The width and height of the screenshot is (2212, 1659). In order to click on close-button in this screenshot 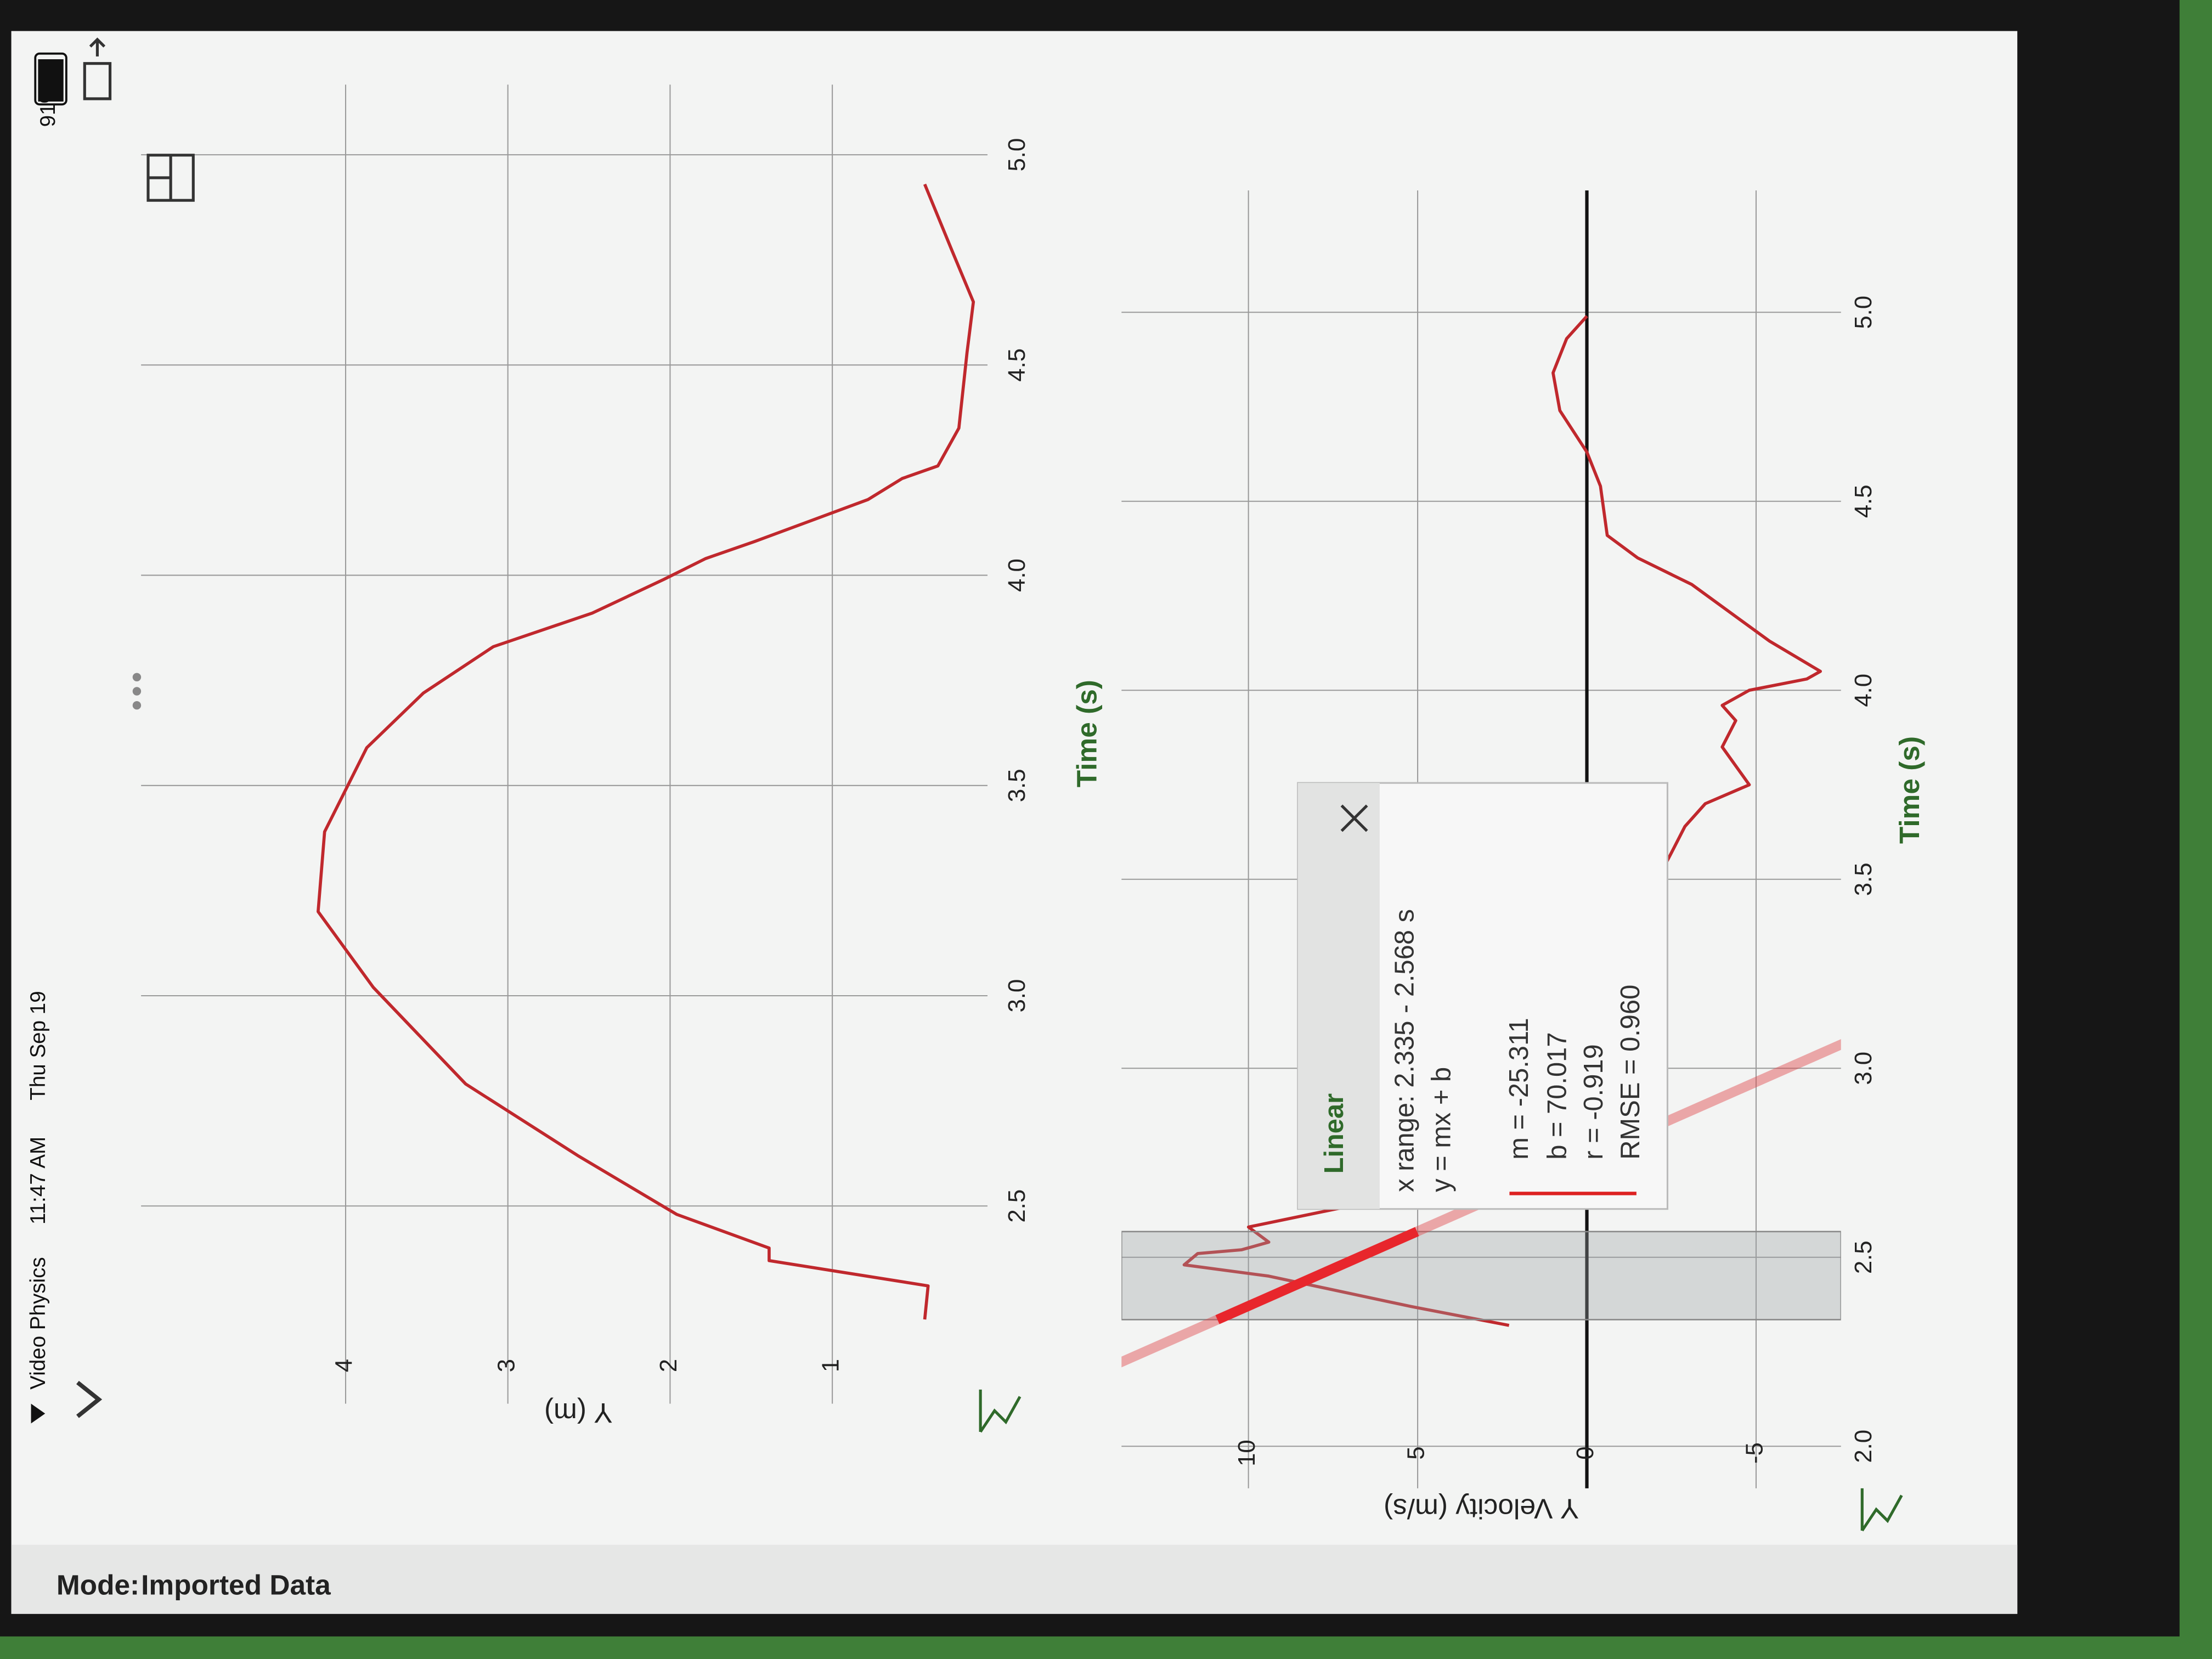, I will do `click(1354, 818)`.